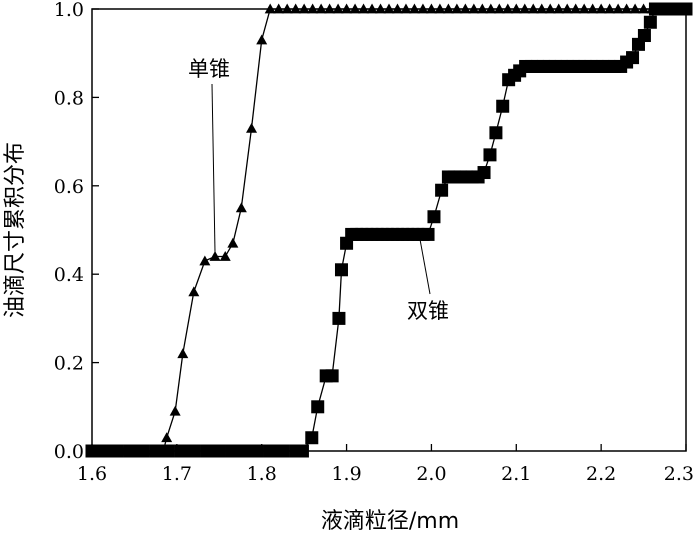 The height and width of the screenshot is (536, 700). I want to click on annotation-leader-single-cone, so click(213, 169).